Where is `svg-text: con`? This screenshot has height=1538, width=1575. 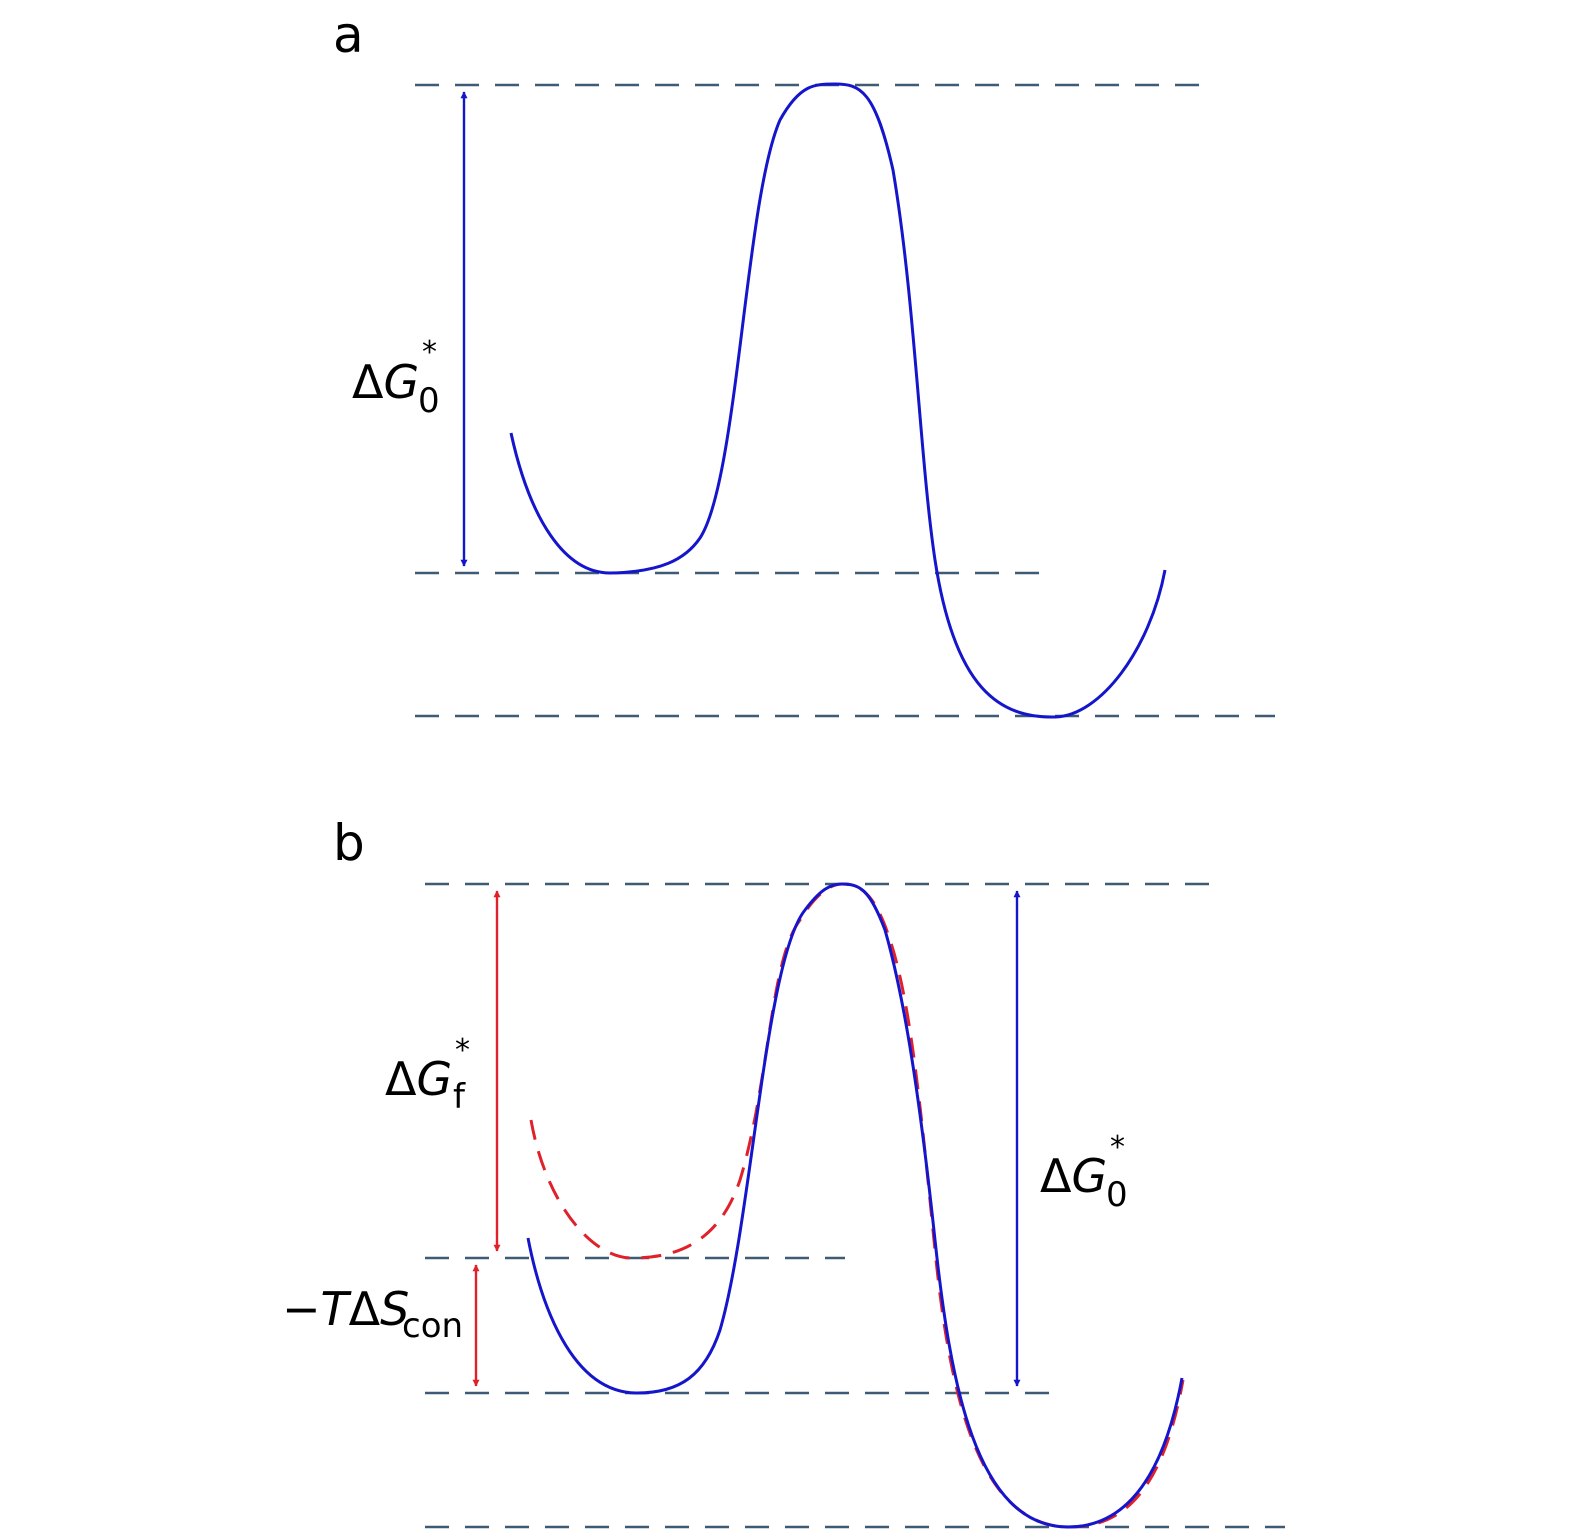
svg-text: con is located at coordinates (432, 1326).